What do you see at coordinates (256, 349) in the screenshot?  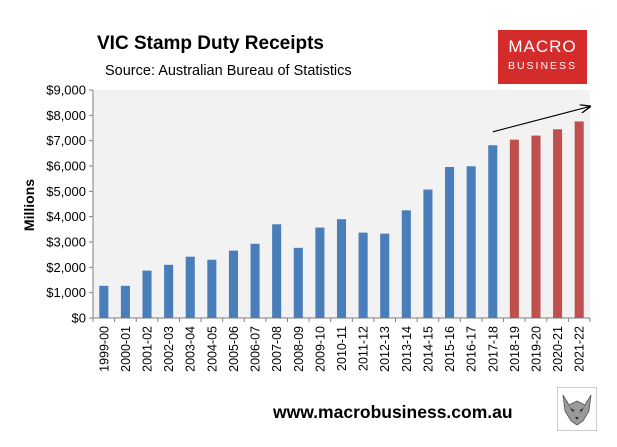 I see `x-tick-label: 2006-07` at bounding box center [256, 349].